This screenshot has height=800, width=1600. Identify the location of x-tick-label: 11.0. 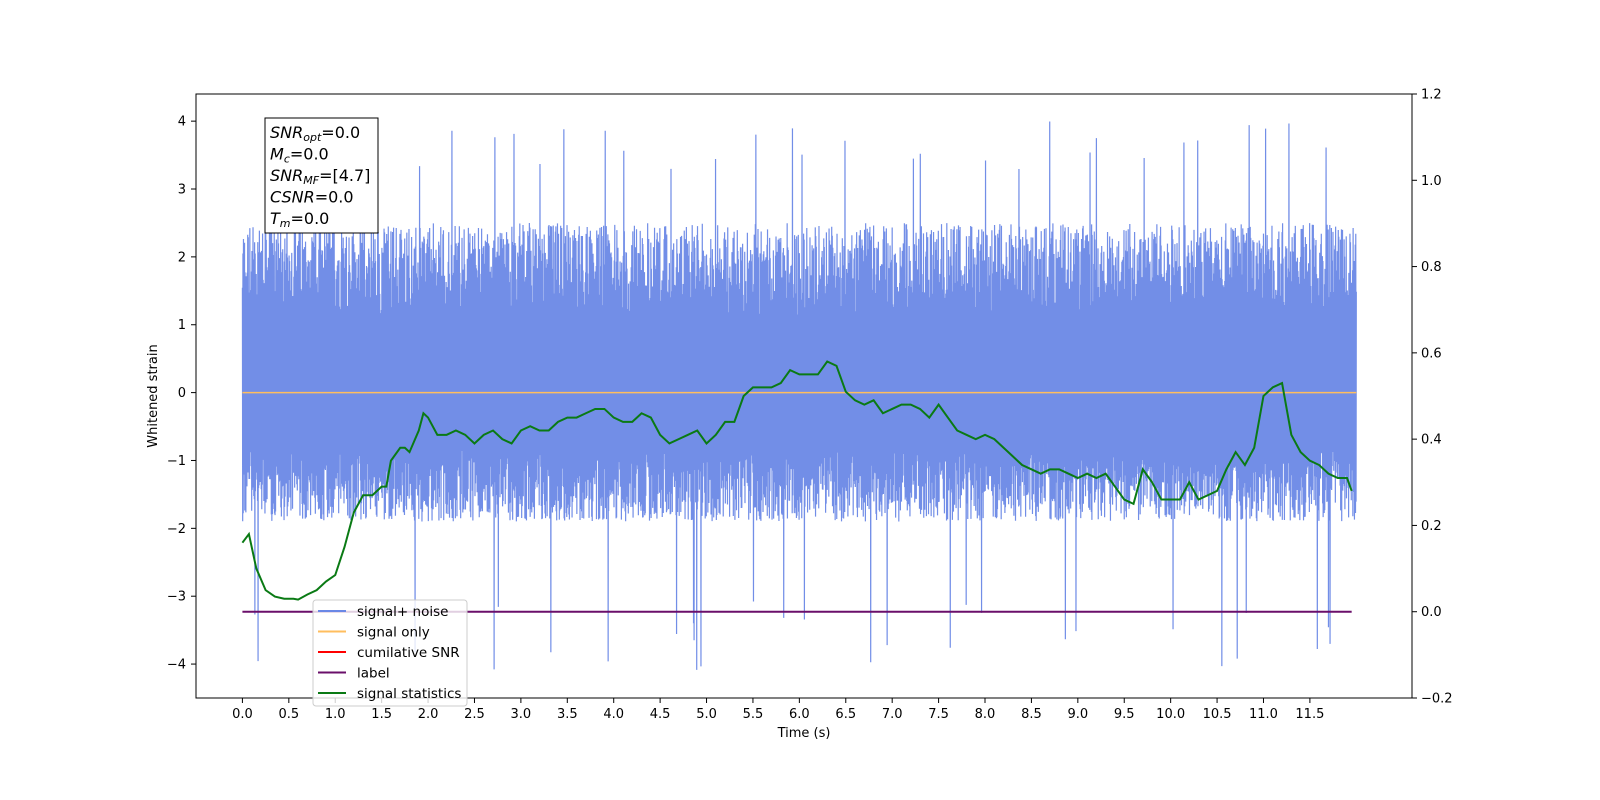
(1263, 714).